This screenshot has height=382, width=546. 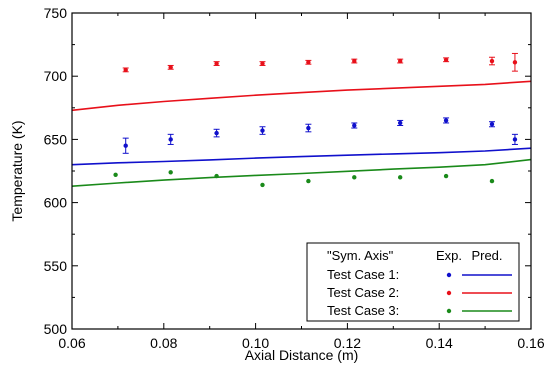 I want to click on legend-col-exp: Exp., so click(x=449, y=255).